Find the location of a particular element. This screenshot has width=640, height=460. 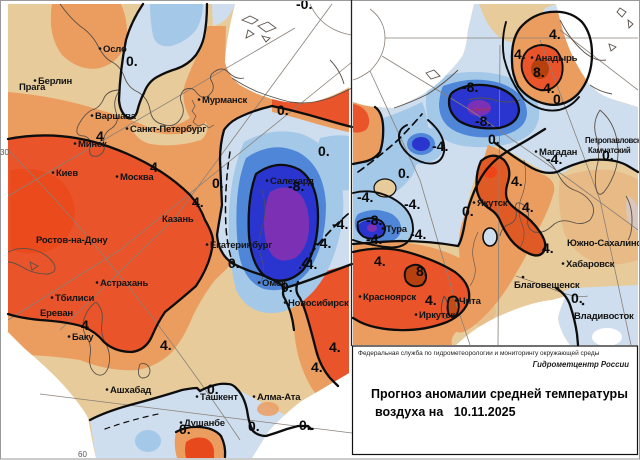

svg-text: Благовещенск is located at coordinates (547, 285).